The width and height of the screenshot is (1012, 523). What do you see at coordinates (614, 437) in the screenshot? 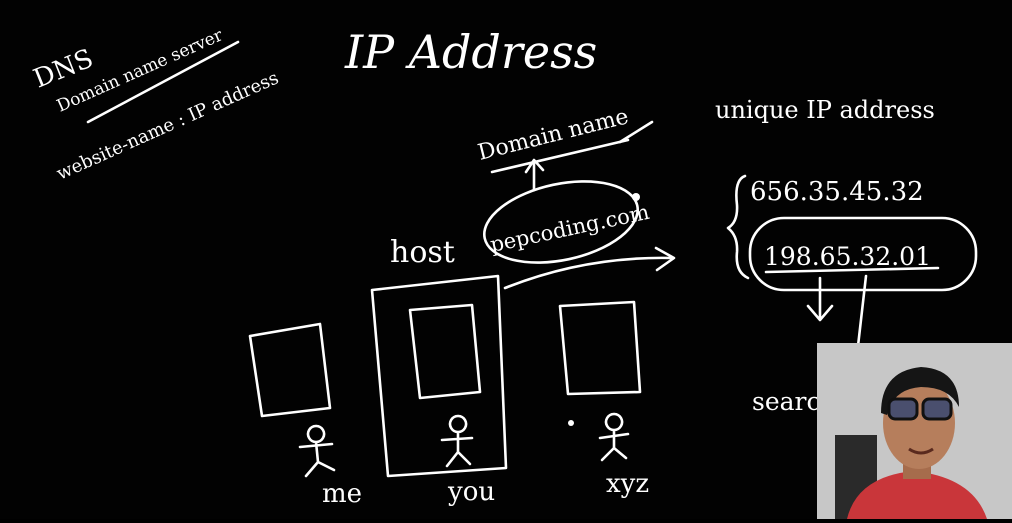
I see `stick-figure-xyz` at bounding box center [614, 437].